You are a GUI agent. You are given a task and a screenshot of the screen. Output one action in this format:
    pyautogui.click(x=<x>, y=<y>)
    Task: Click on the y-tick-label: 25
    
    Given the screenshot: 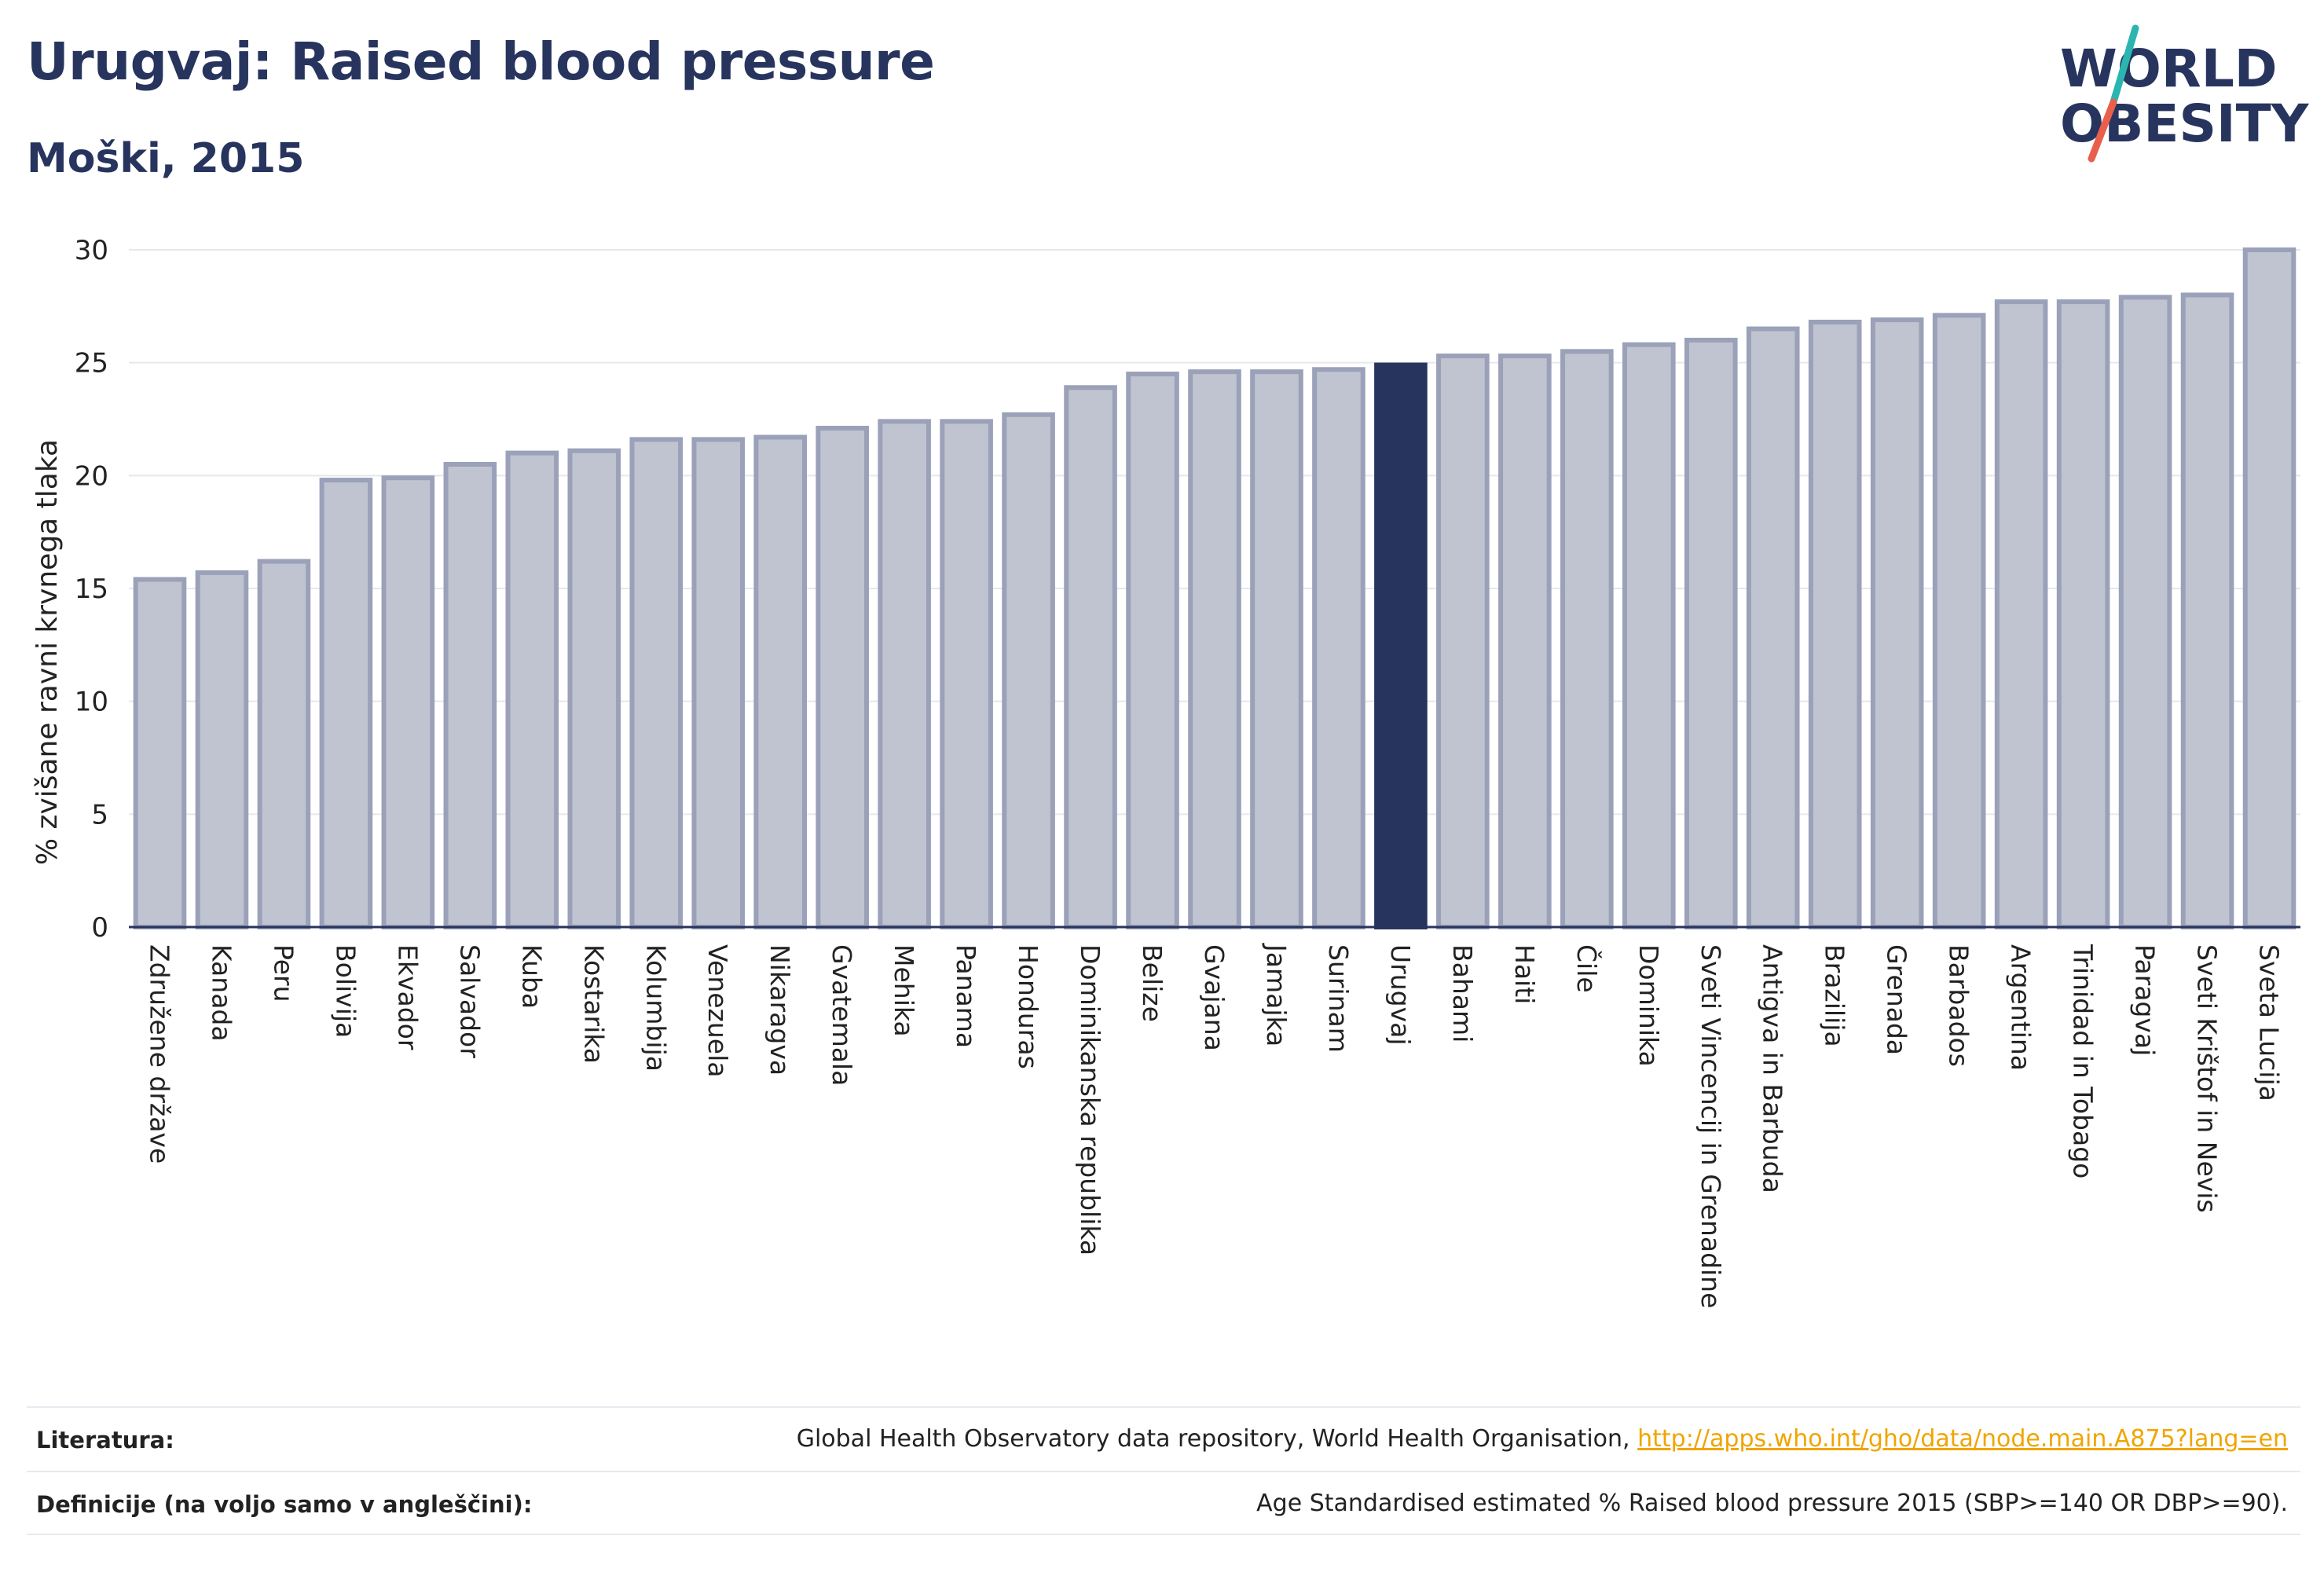 What is the action you would take?
    pyautogui.click(x=91, y=363)
    